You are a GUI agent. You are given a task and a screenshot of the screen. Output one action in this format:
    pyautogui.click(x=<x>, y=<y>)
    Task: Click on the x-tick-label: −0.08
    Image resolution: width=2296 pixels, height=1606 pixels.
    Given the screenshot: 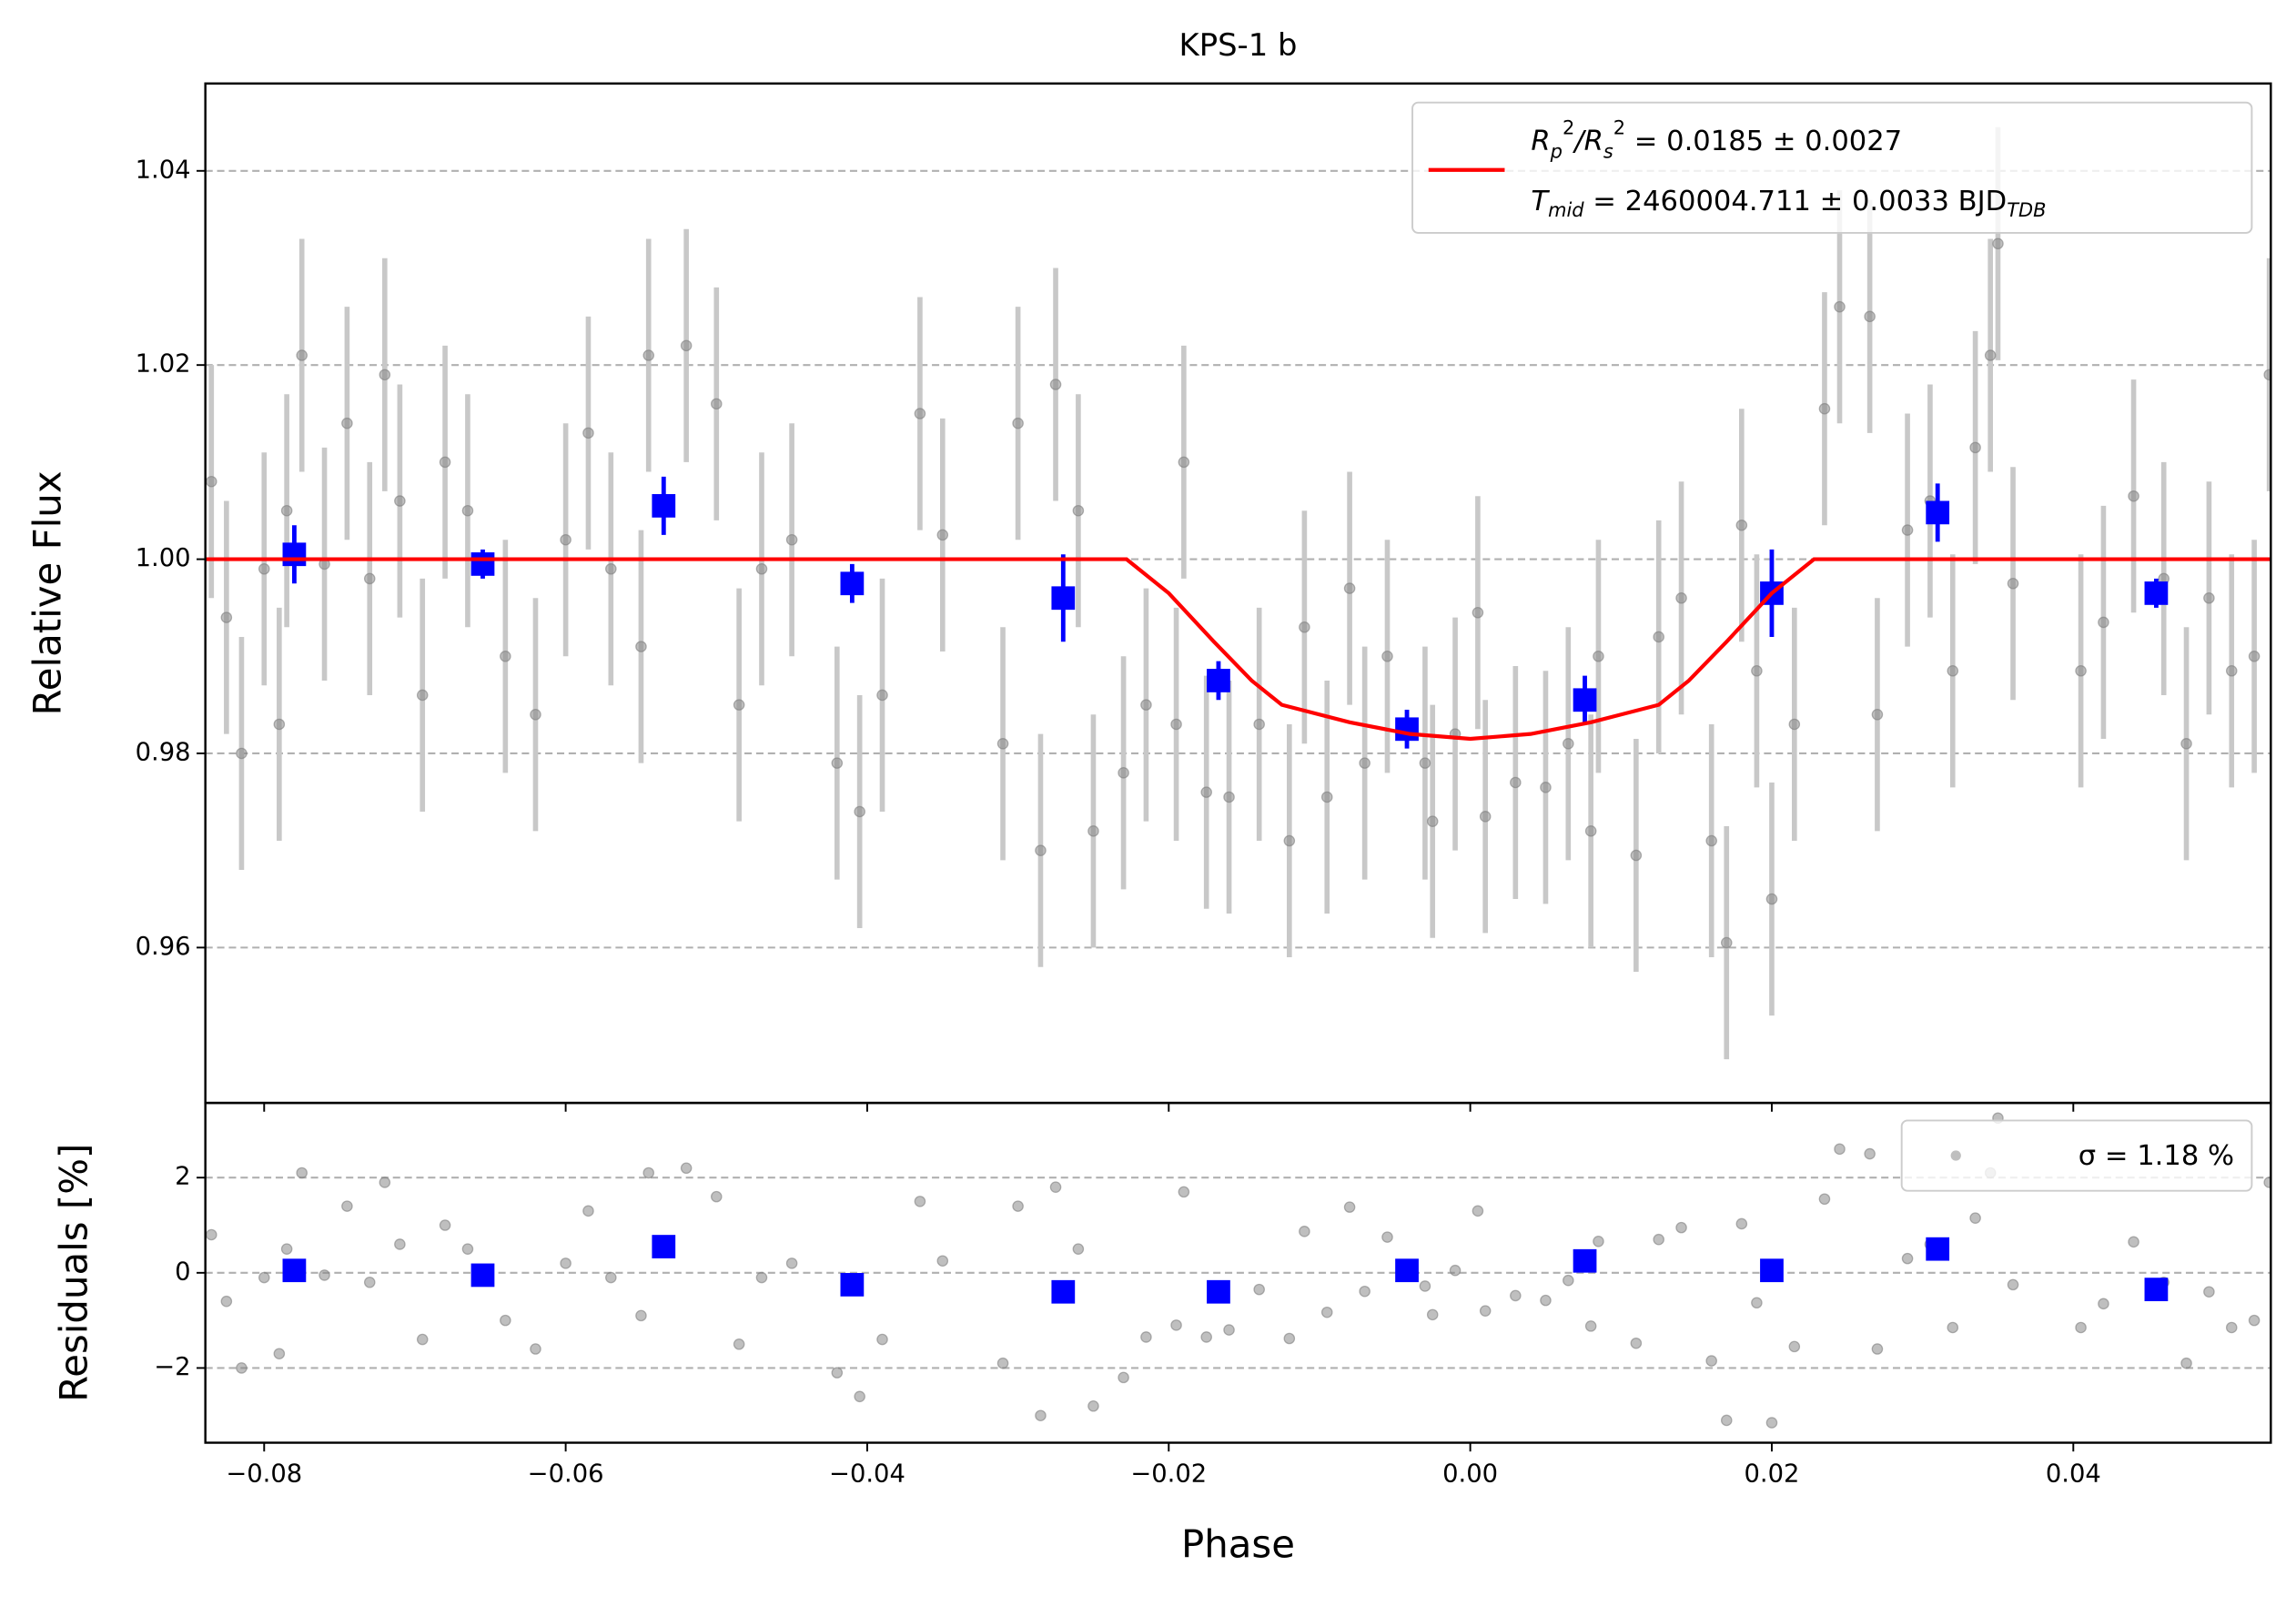 What is the action you would take?
    pyautogui.click(x=264, y=1474)
    